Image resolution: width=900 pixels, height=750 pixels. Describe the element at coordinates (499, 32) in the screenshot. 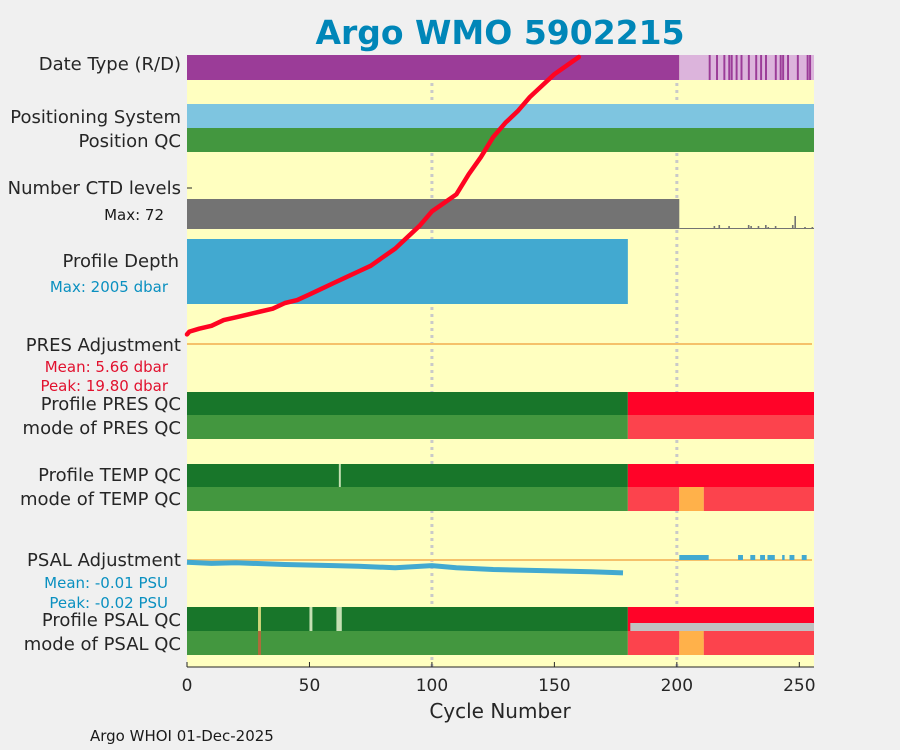

I see `chart-title: Argo WMO 5902215` at that location.